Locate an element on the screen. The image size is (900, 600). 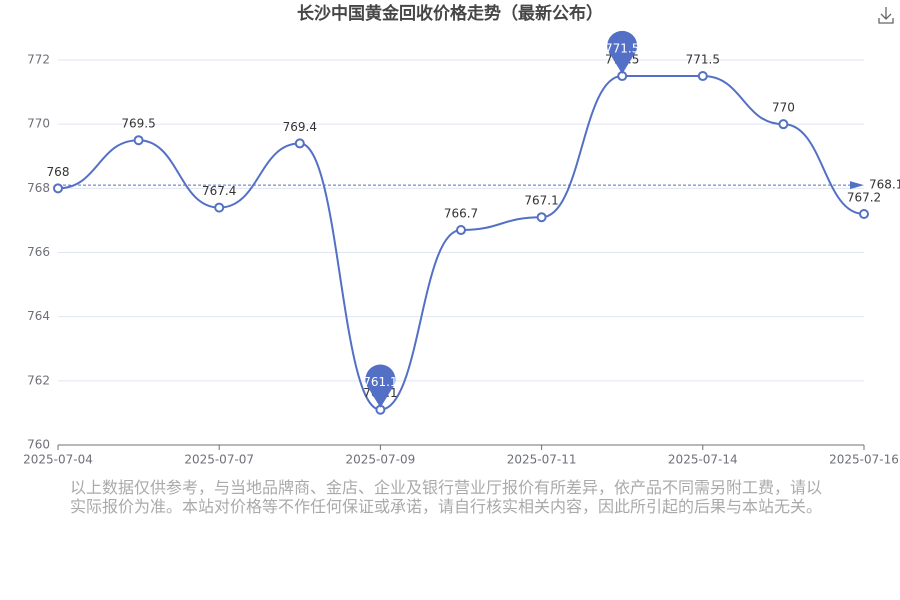
average-label: 768.1 is located at coordinates (884, 185).